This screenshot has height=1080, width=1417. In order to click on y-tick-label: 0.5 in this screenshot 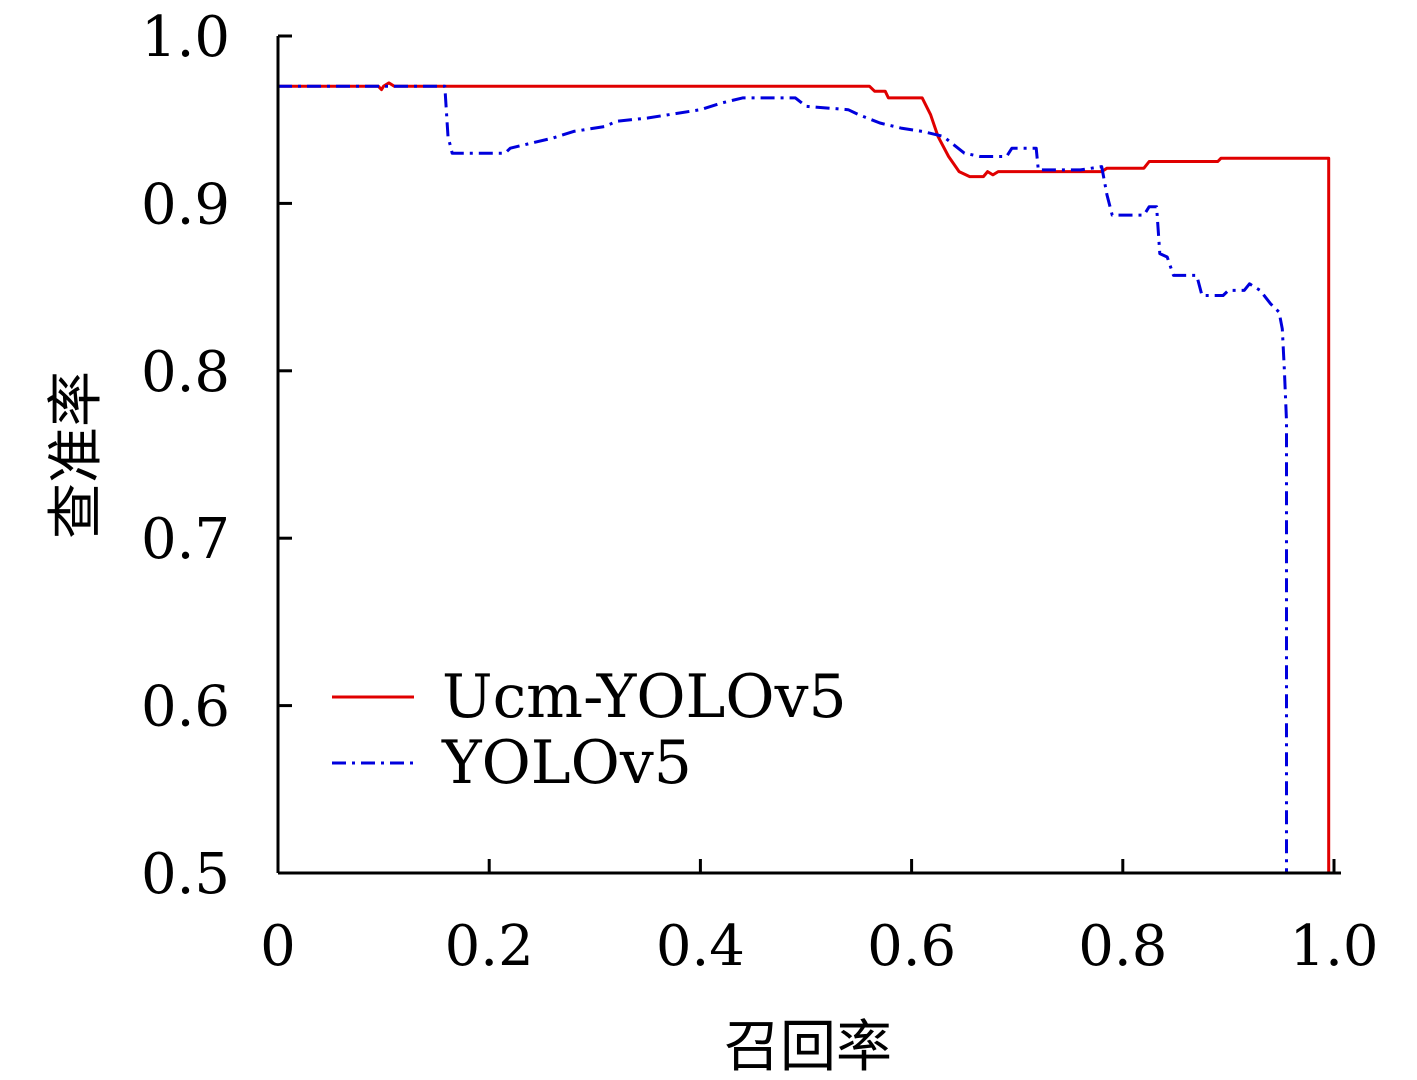, I will do `click(185, 874)`.